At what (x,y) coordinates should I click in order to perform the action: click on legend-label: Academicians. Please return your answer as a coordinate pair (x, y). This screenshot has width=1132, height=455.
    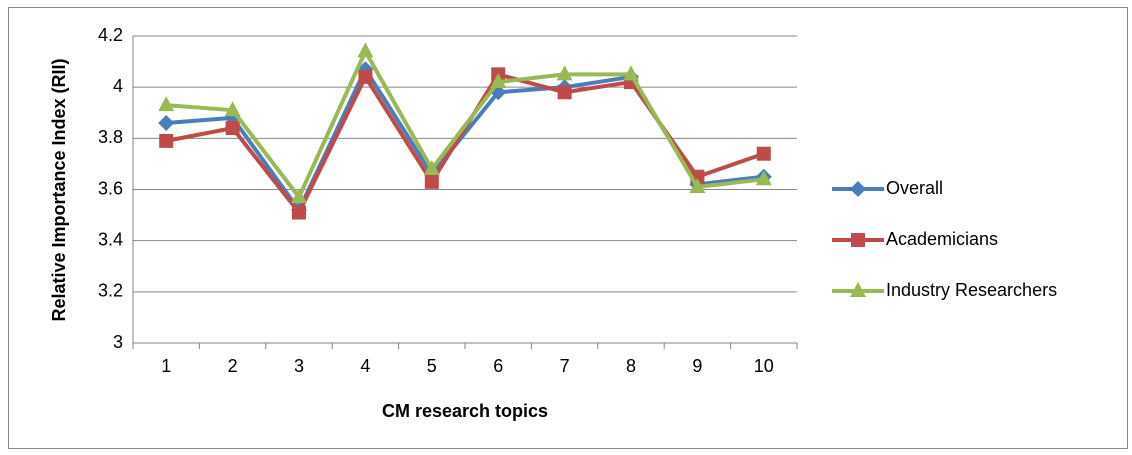
    Looking at the image, I should click on (942, 239).